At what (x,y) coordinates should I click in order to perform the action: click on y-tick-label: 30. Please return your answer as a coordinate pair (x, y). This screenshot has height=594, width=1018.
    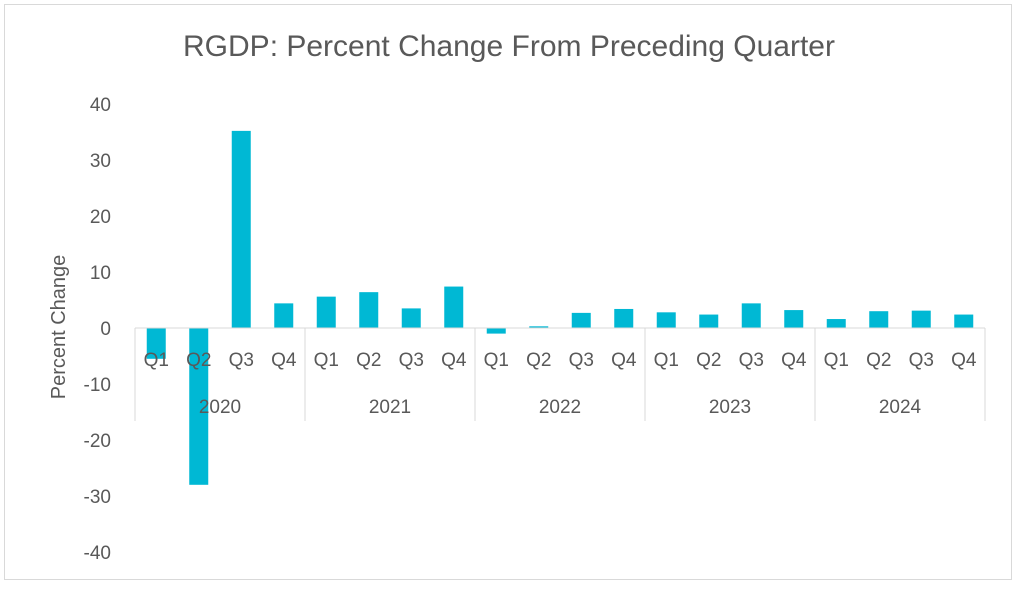
    Looking at the image, I should click on (100, 161).